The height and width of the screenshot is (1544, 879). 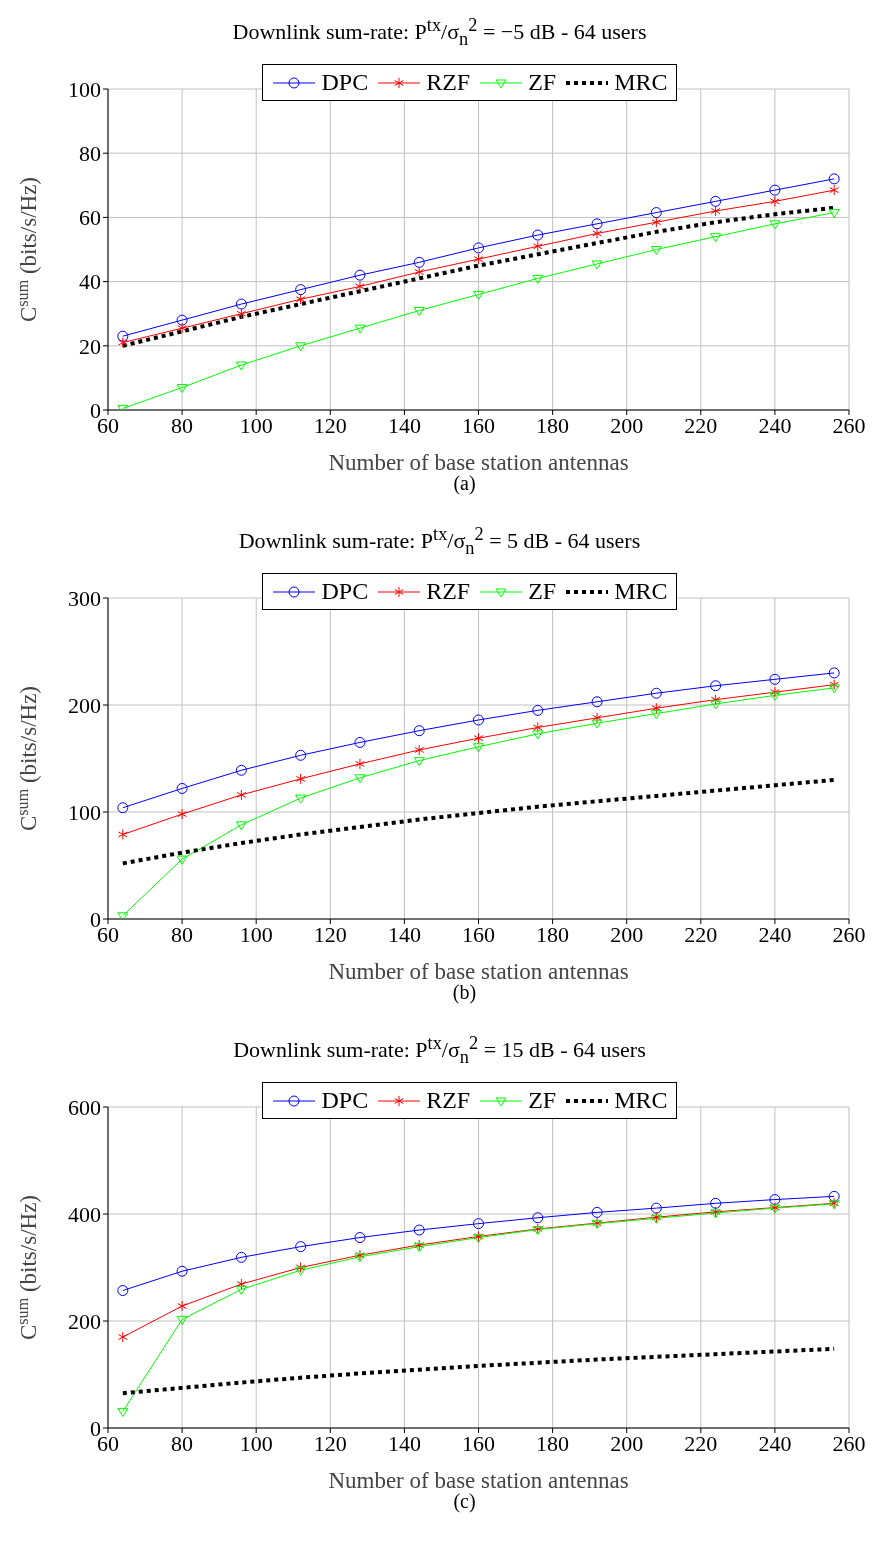 What do you see at coordinates (404, 934) in the screenshot?
I see `x-tick-label: 140` at bounding box center [404, 934].